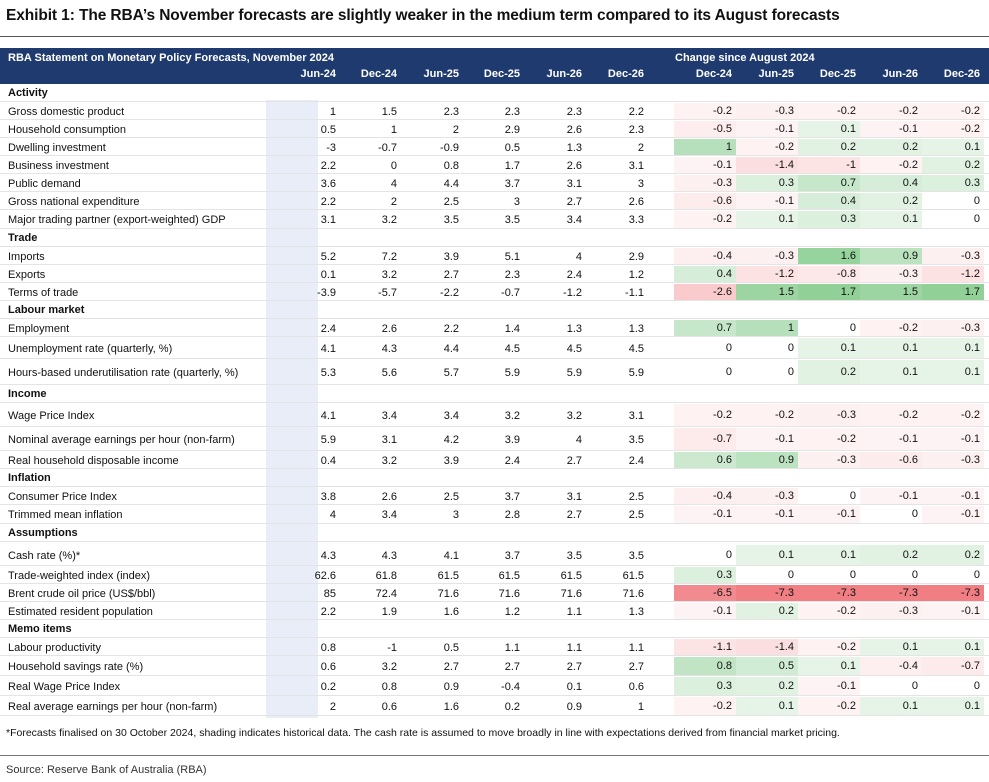  Describe the element at coordinates (455, 515) in the screenshot. I see `forecast-value: 3` at that location.